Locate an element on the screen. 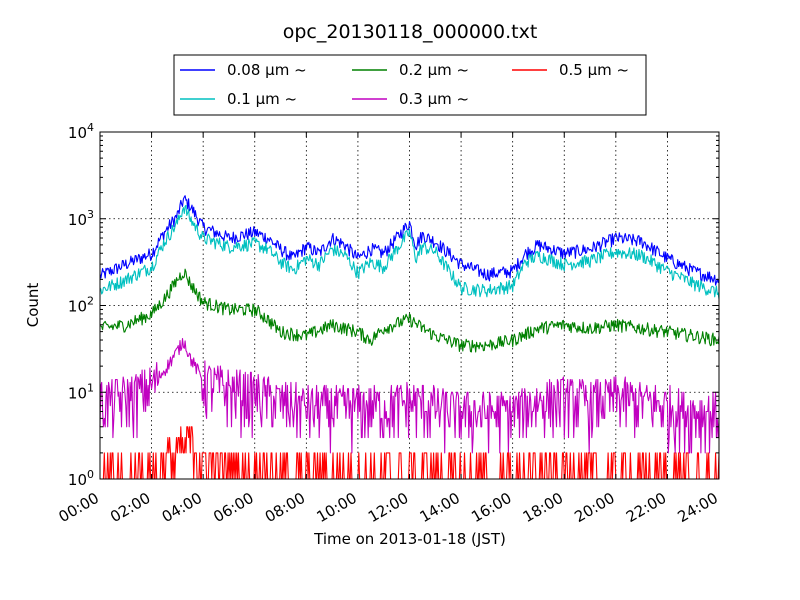  legend-box is located at coordinates (410, 85).